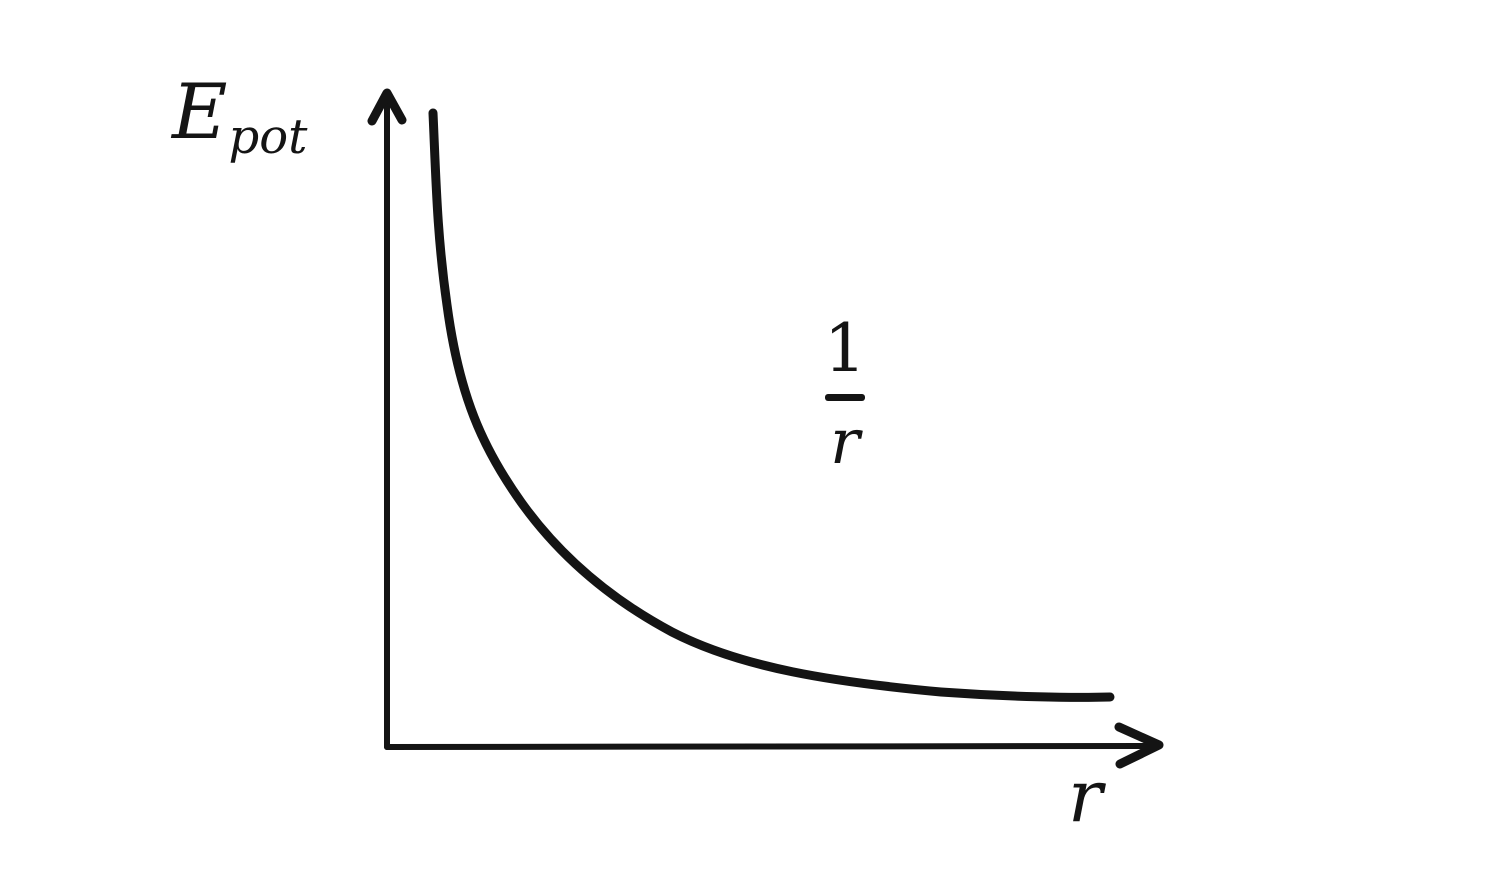  I want to click on annotation-fraction: 1 r, so click(845, 394).